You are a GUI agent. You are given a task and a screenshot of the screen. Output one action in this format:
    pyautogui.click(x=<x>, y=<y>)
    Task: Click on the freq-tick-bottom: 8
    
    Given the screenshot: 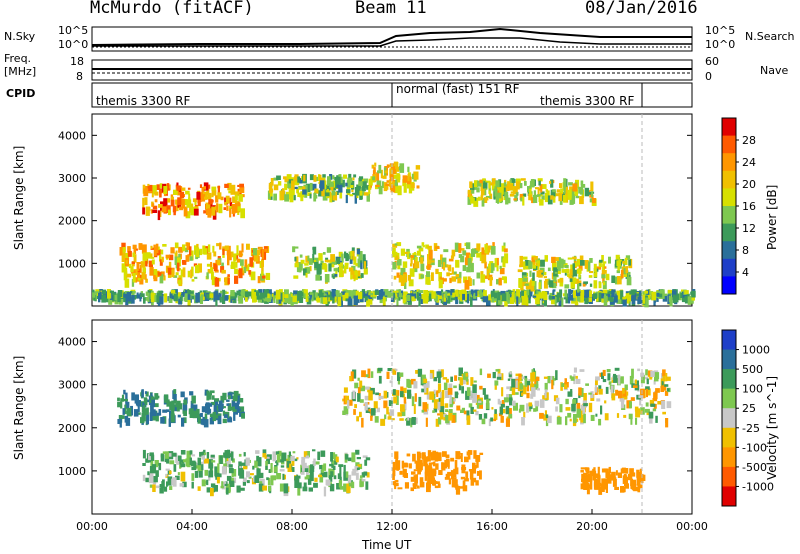 What is the action you would take?
    pyautogui.click(x=79, y=76)
    